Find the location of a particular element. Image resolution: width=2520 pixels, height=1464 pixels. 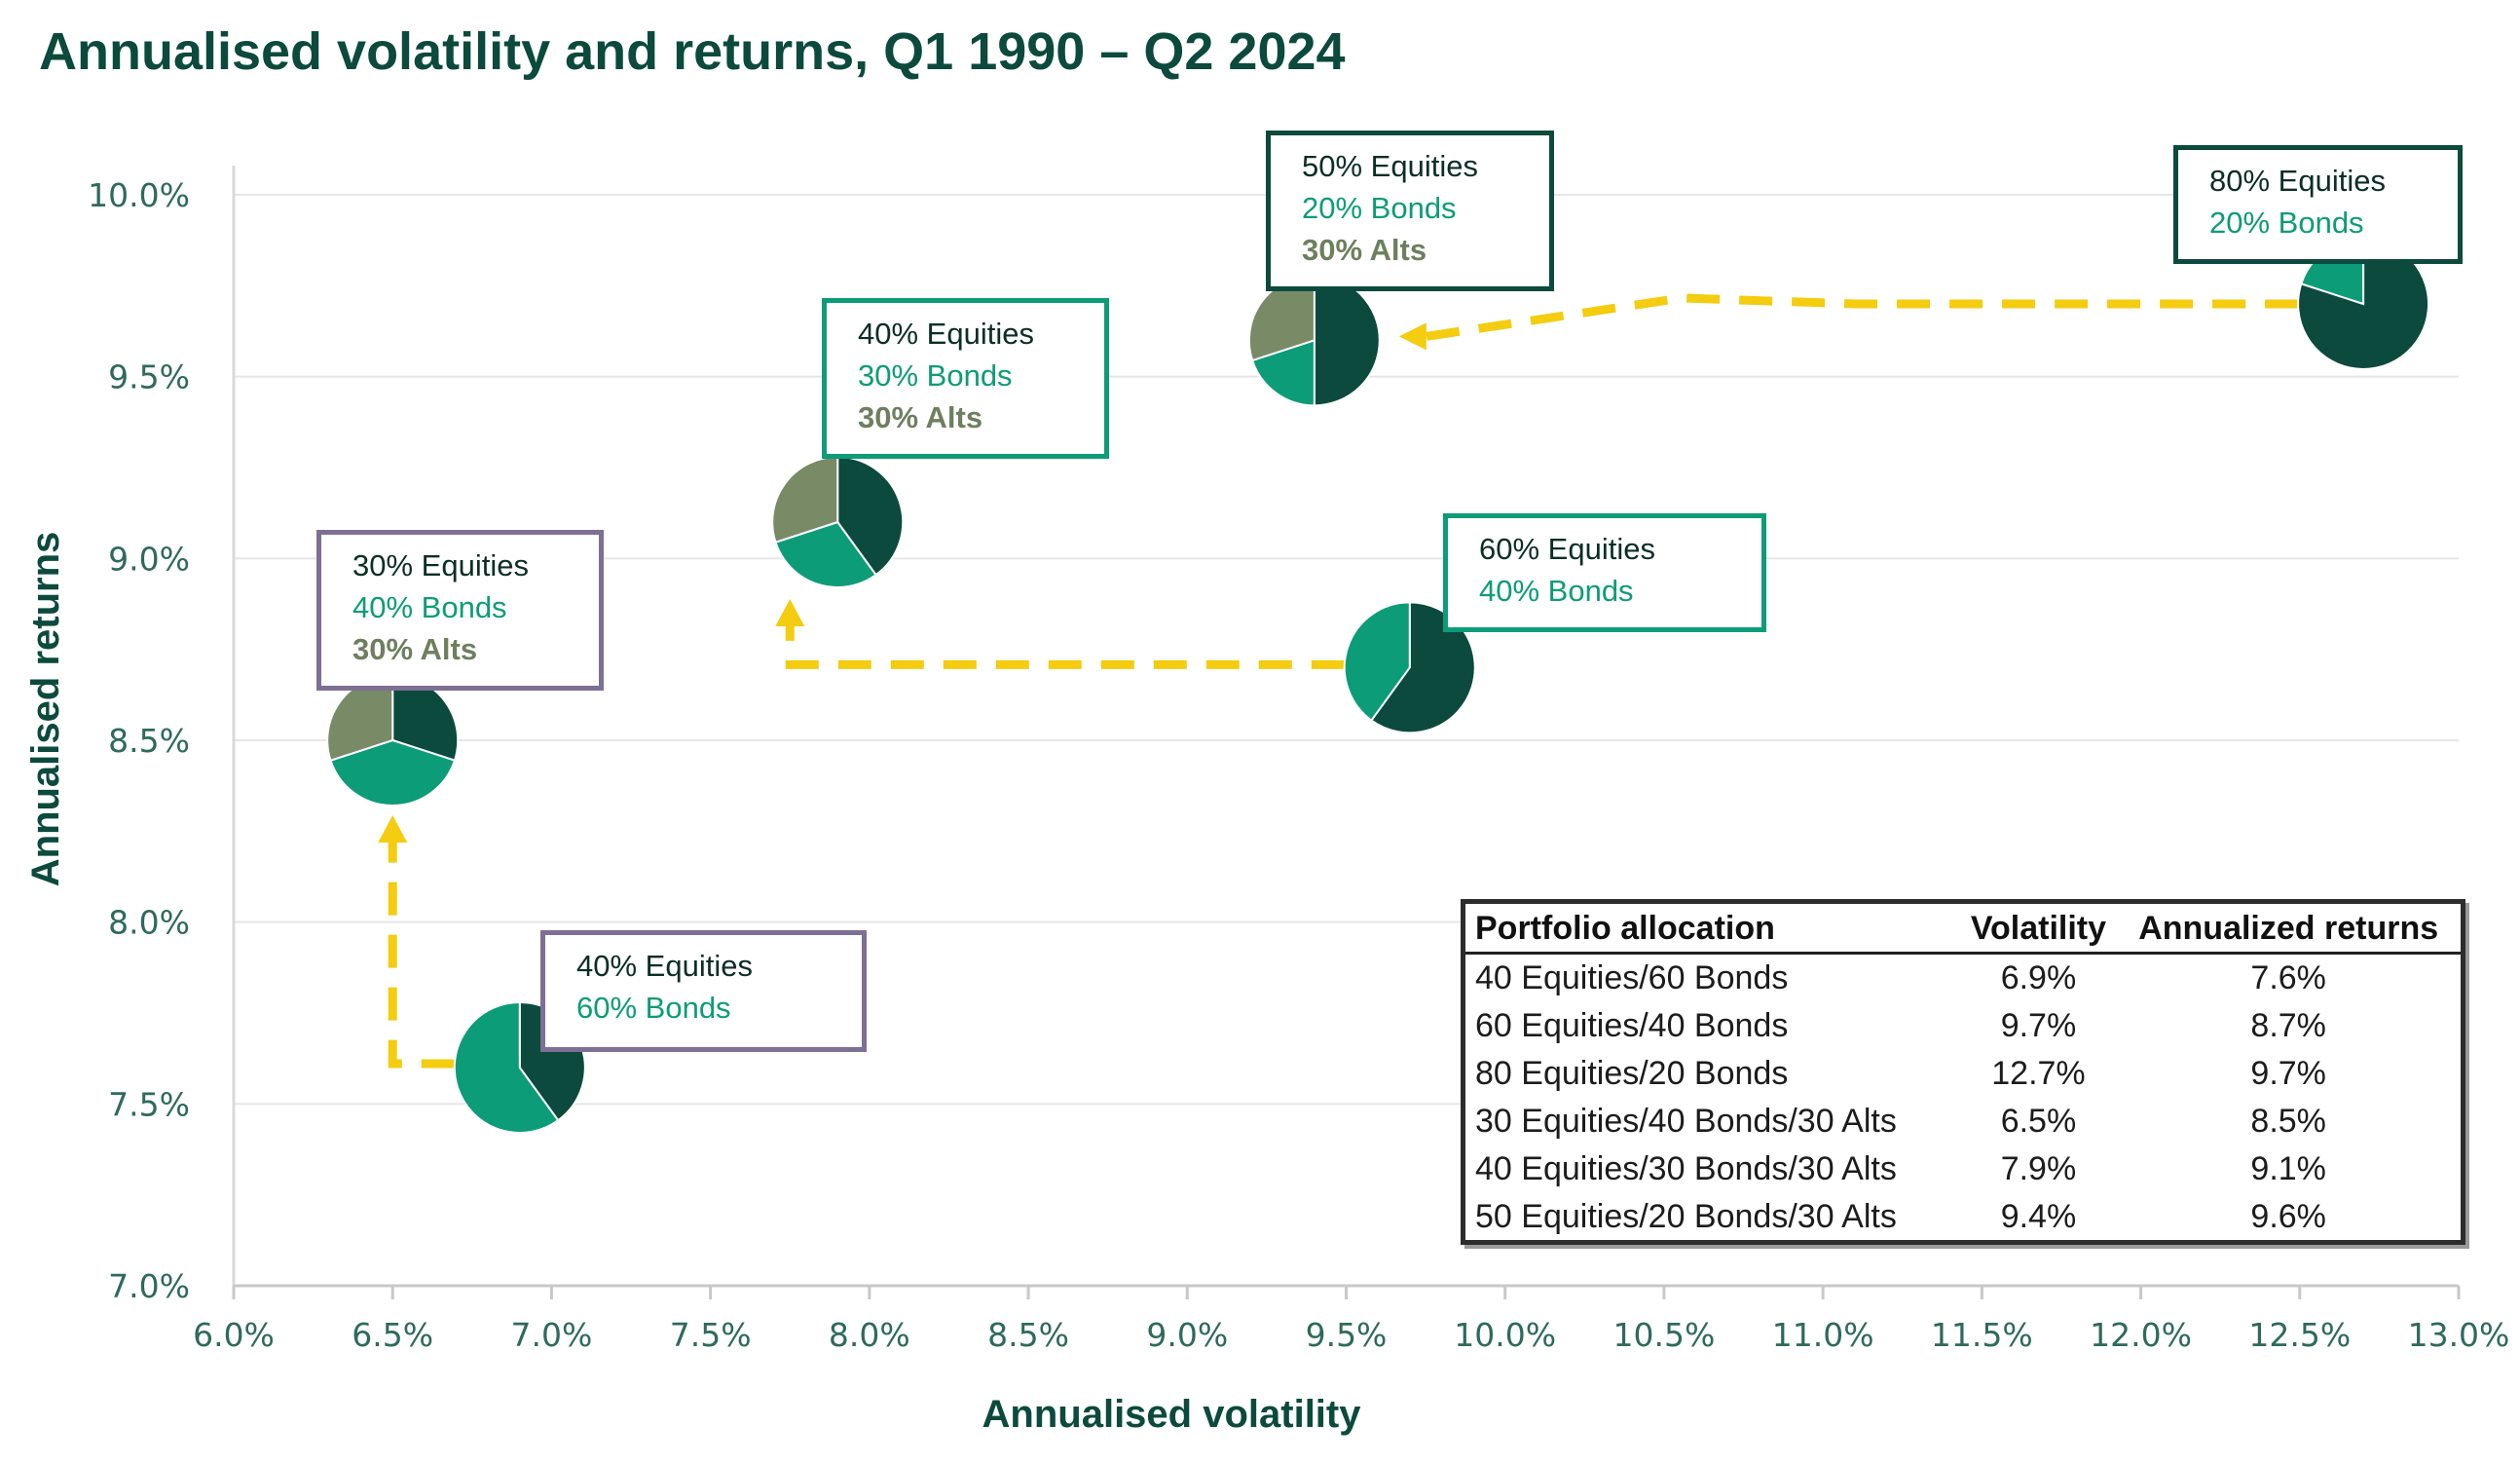

y-tick-label: 8.5% is located at coordinates (149, 741).